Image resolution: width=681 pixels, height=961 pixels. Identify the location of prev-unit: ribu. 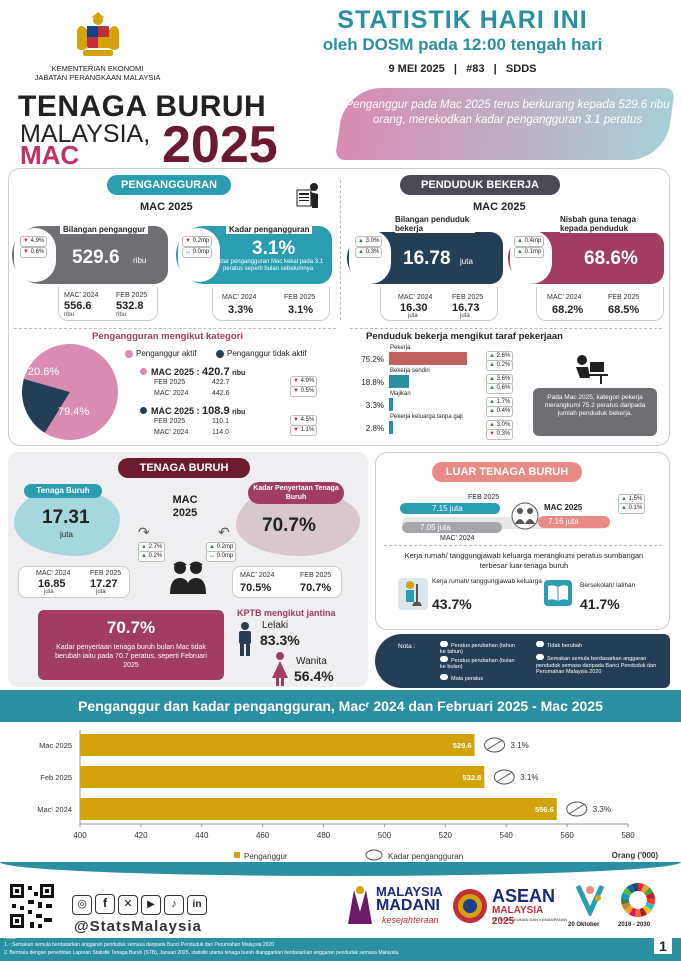
(69, 315).